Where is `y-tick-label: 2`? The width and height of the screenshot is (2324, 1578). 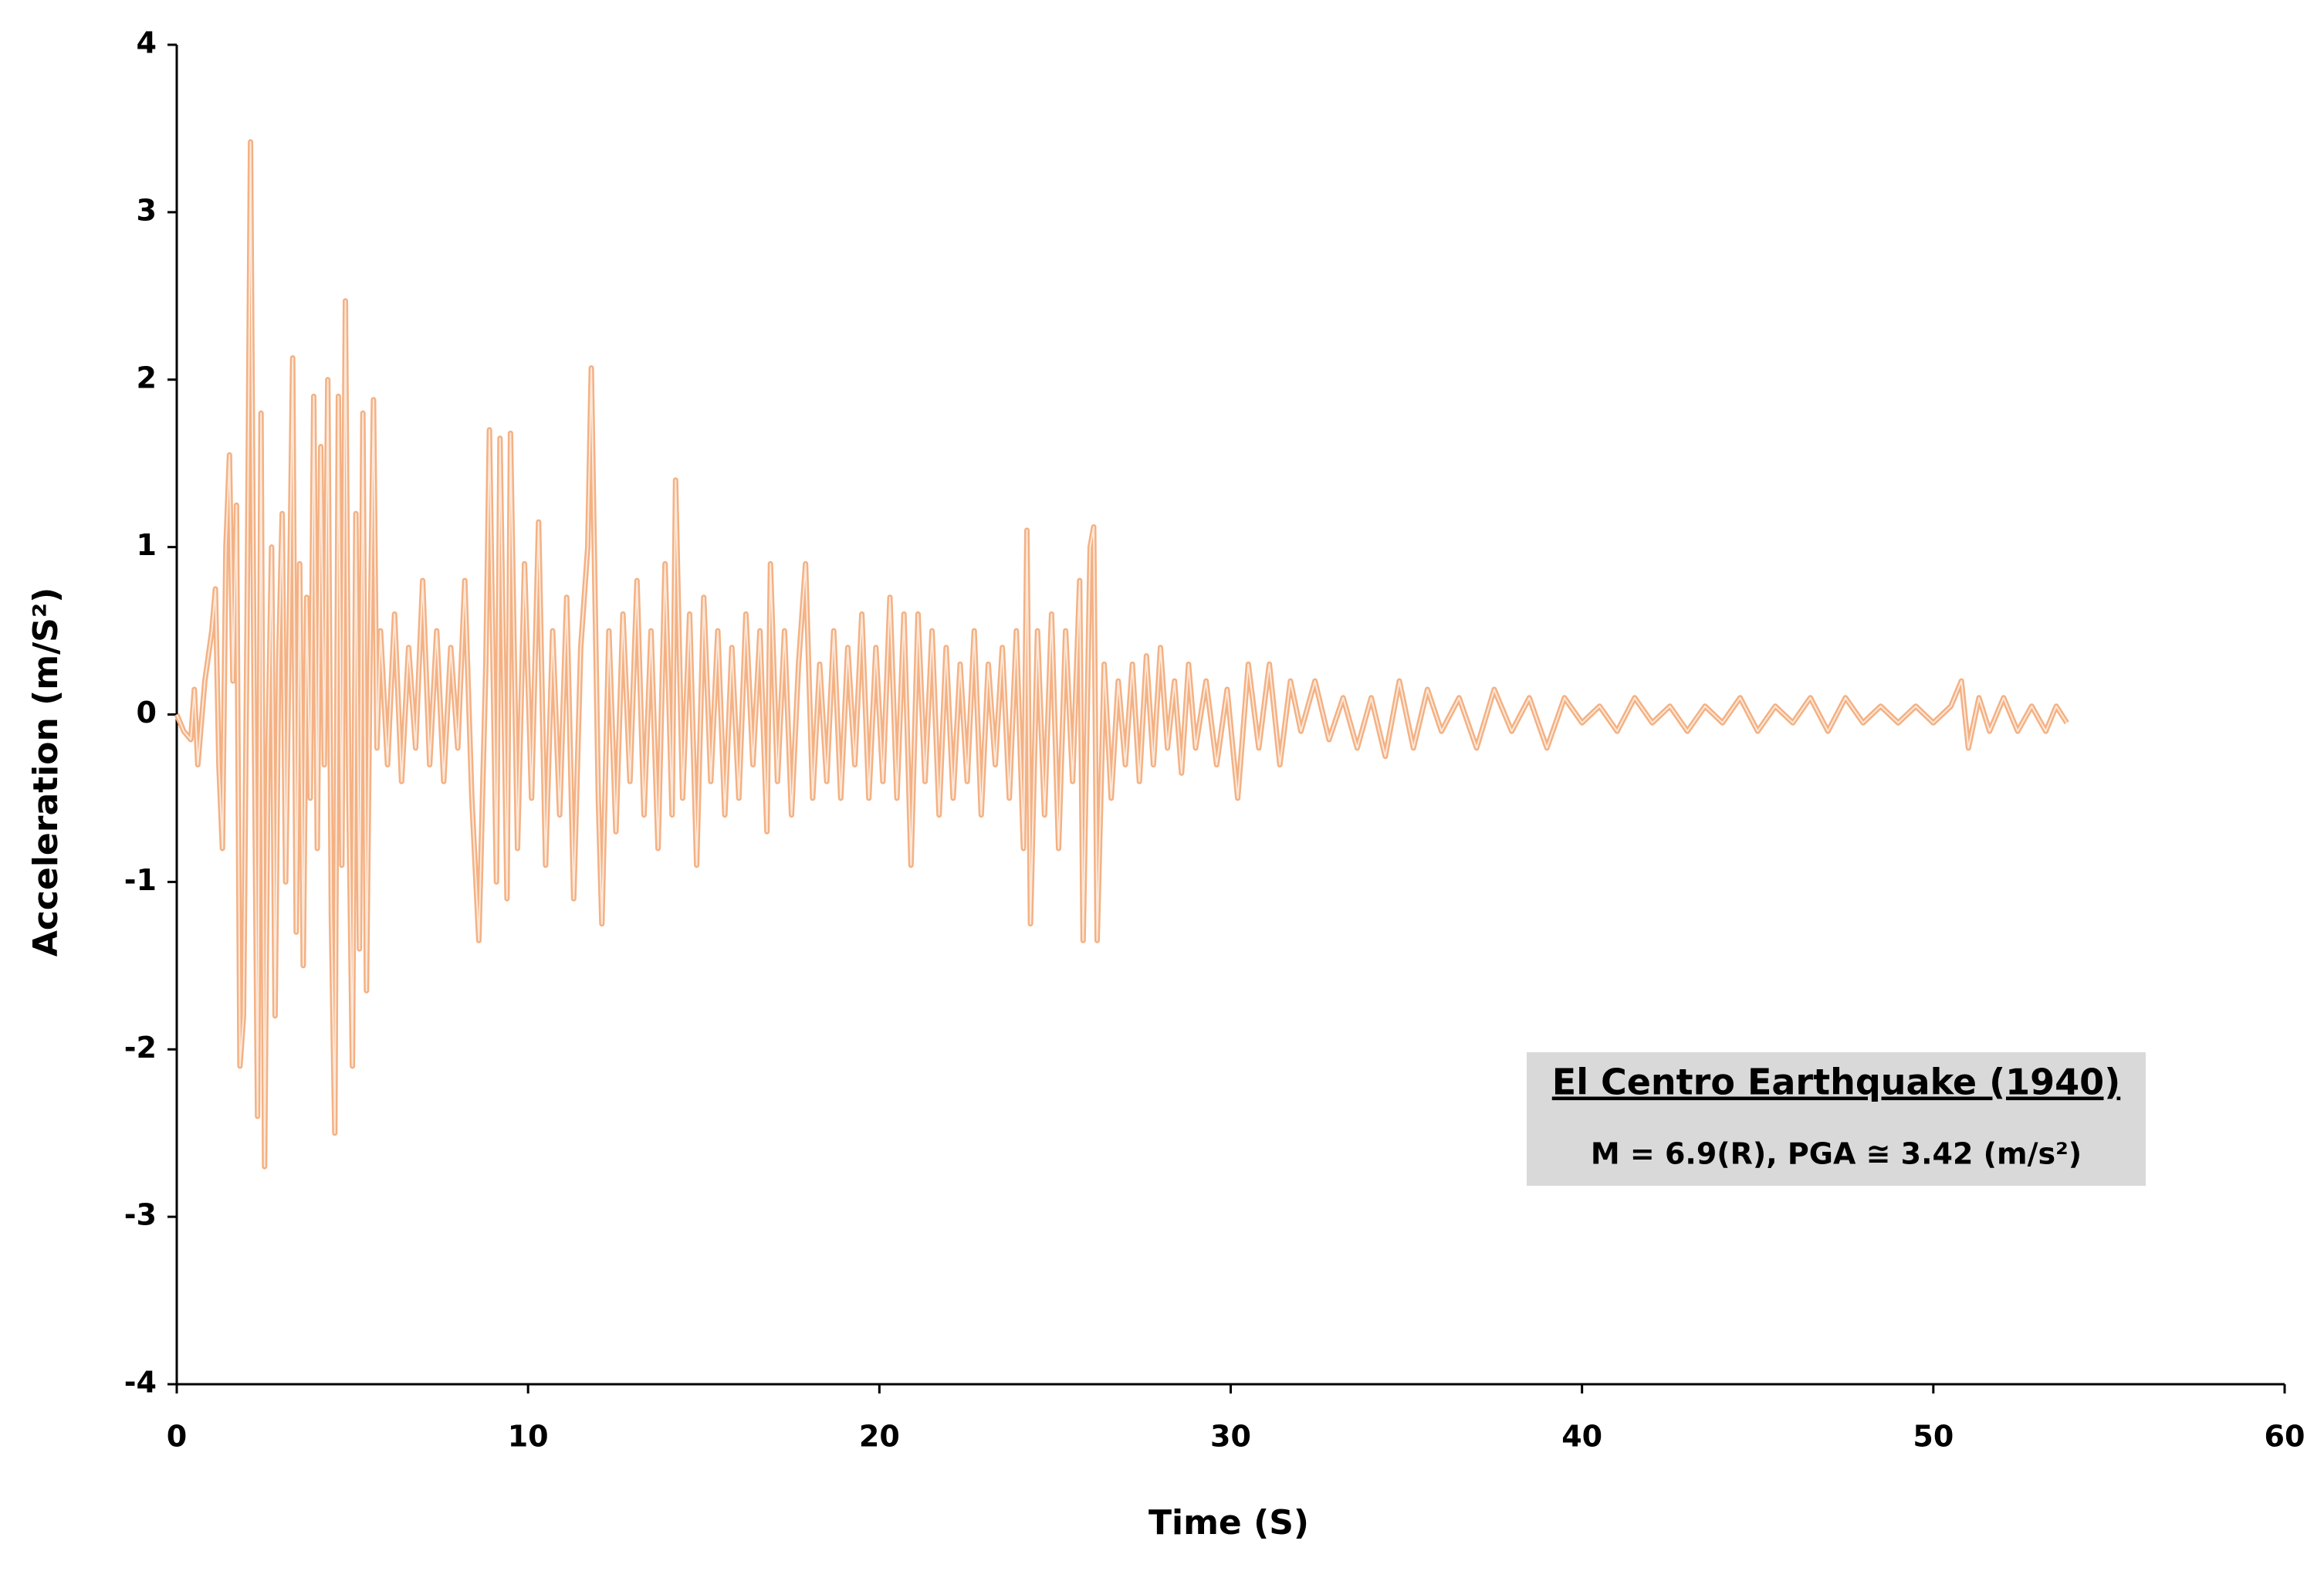 y-tick-label: 2 is located at coordinates (147, 377).